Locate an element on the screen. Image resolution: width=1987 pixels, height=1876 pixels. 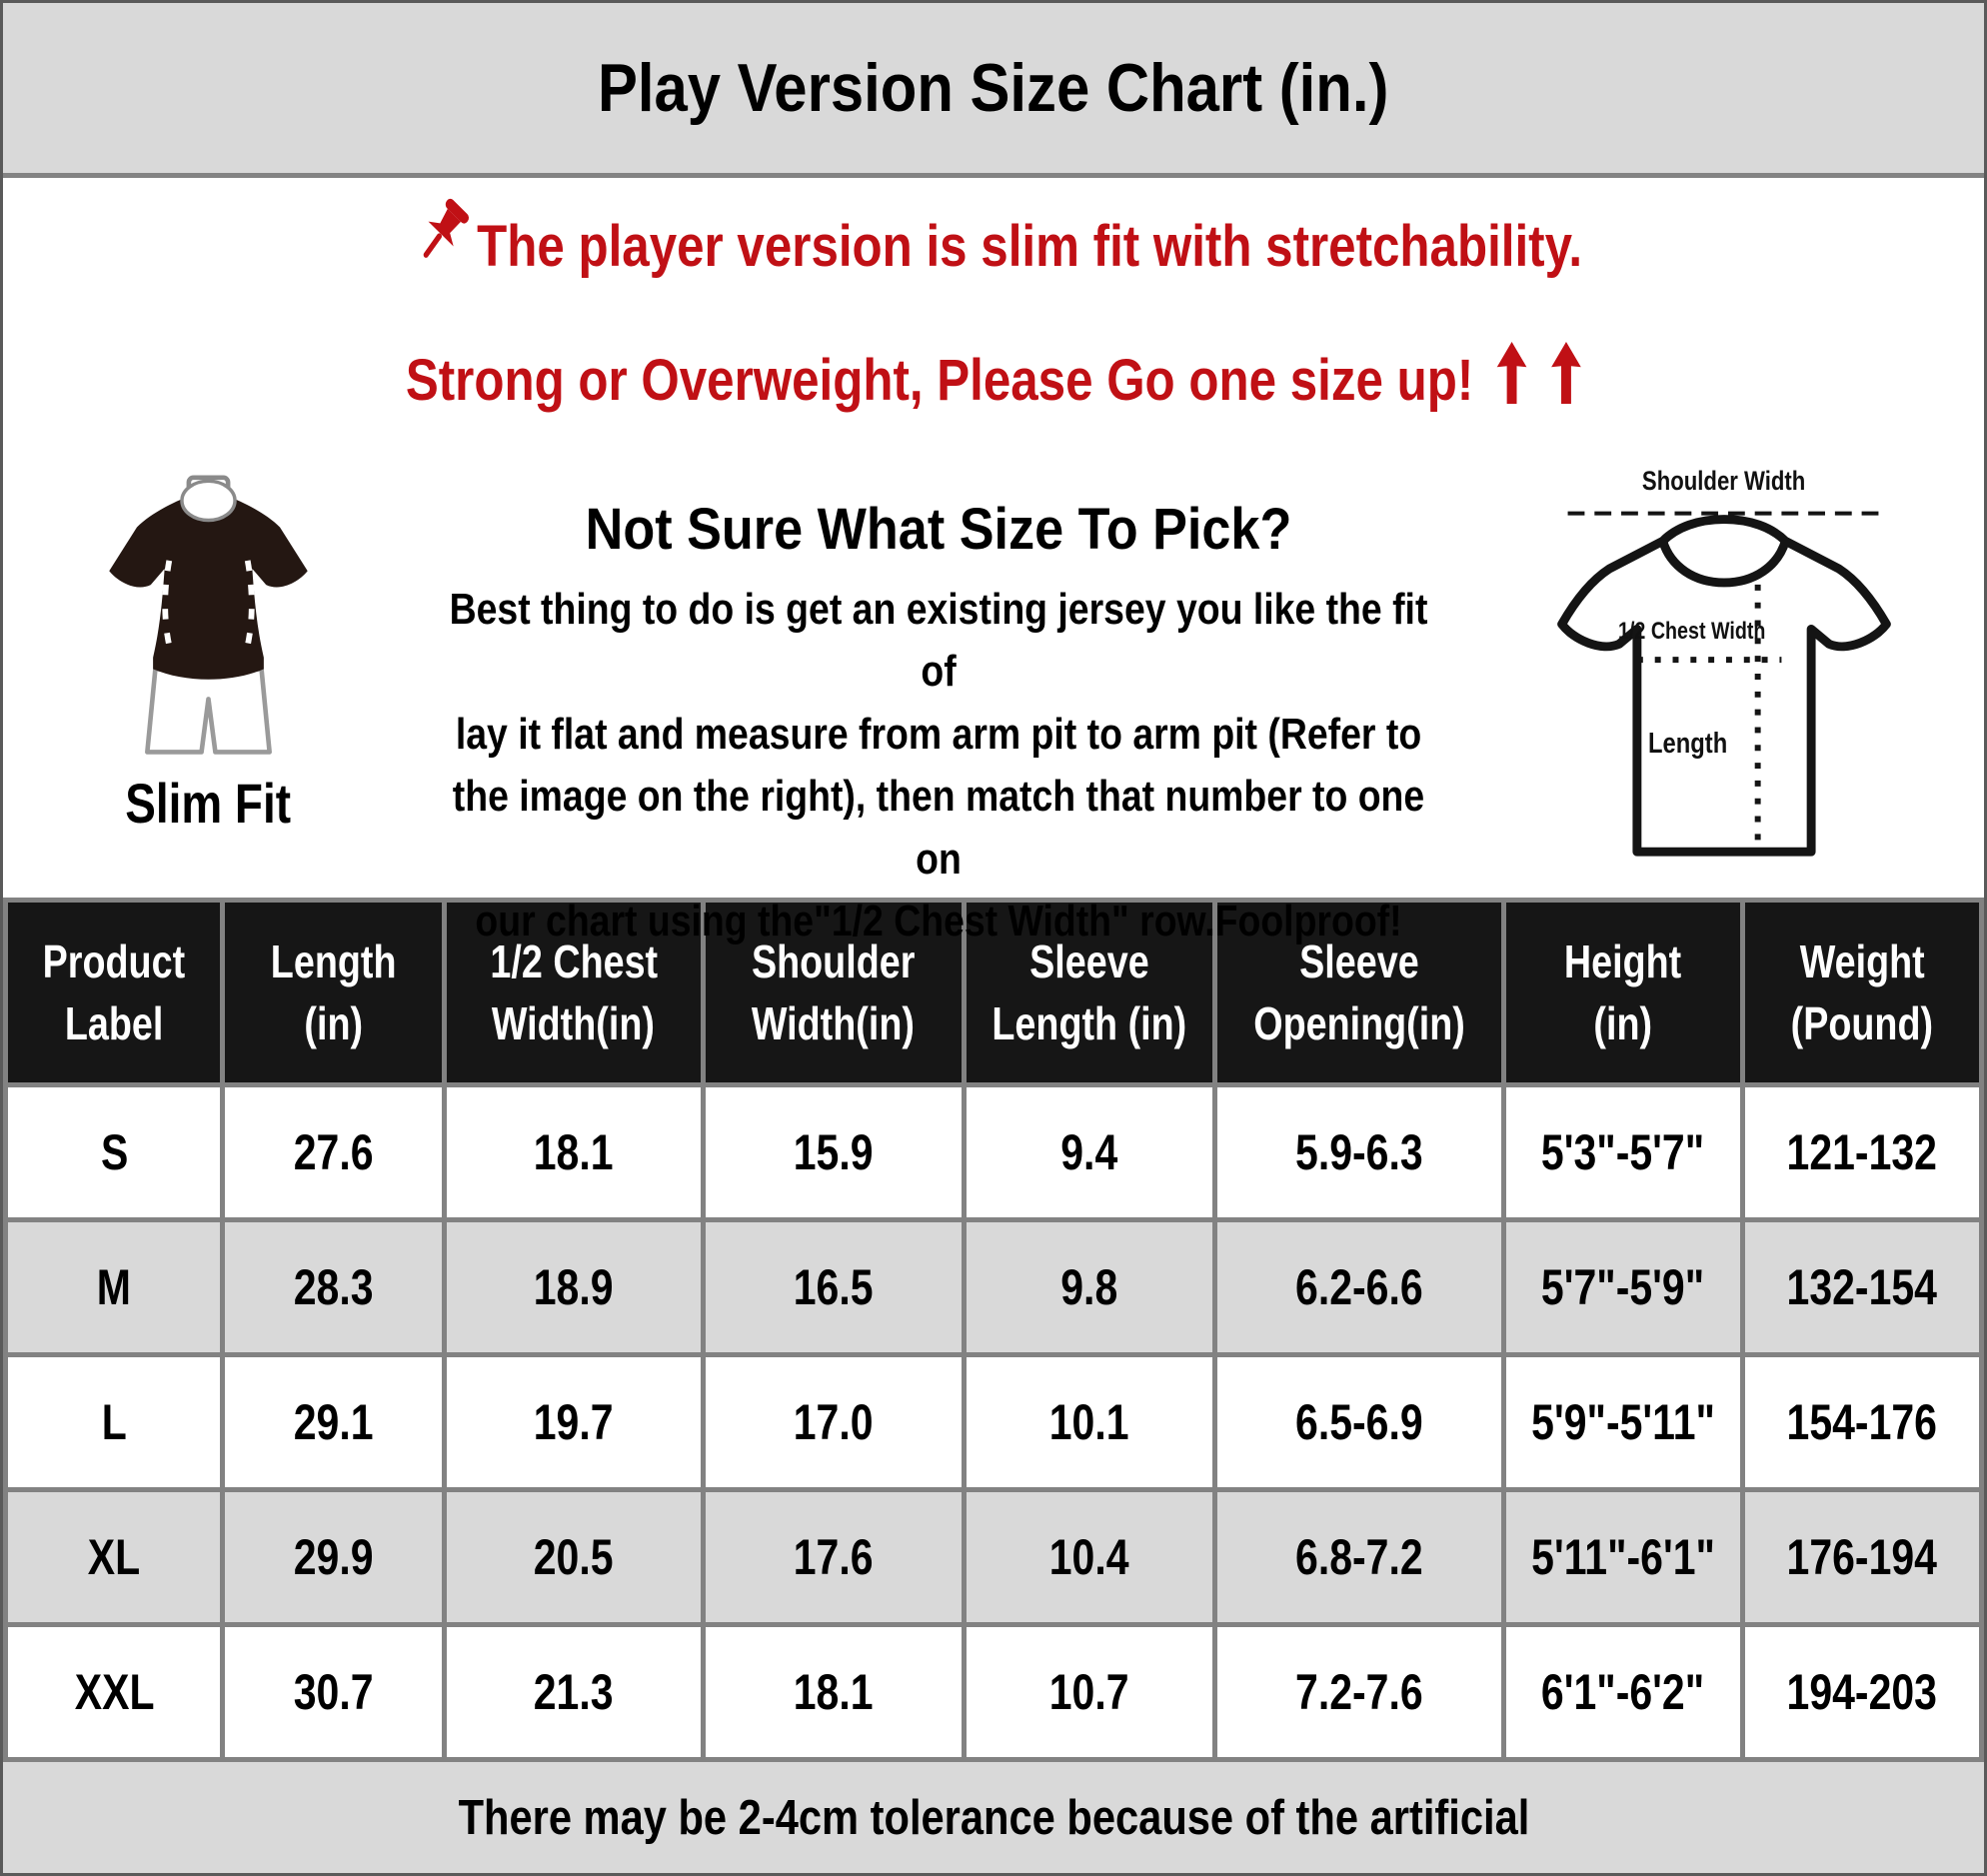
cell-weight: 176-194 is located at coordinates (1861, 1557).